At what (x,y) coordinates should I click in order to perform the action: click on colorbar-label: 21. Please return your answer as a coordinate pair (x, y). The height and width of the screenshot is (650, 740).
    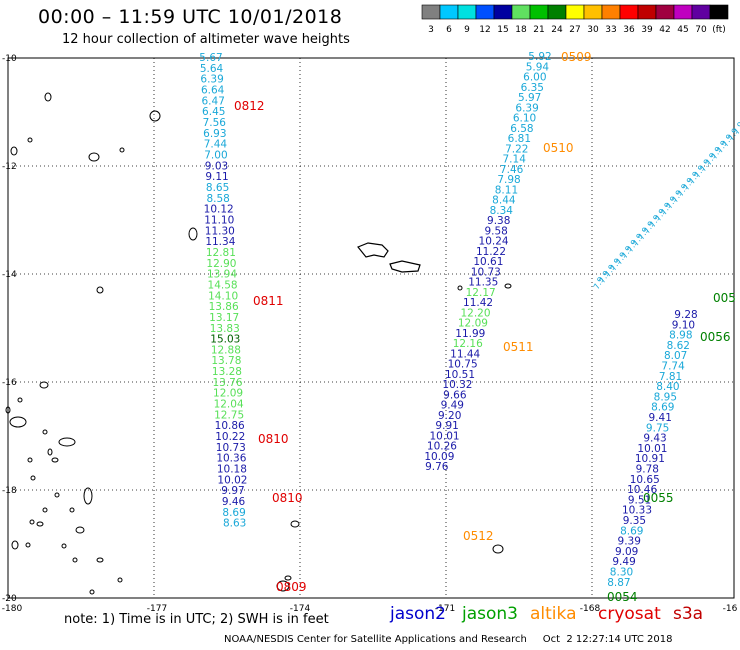
    Looking at the image, I should click on (538, 29).